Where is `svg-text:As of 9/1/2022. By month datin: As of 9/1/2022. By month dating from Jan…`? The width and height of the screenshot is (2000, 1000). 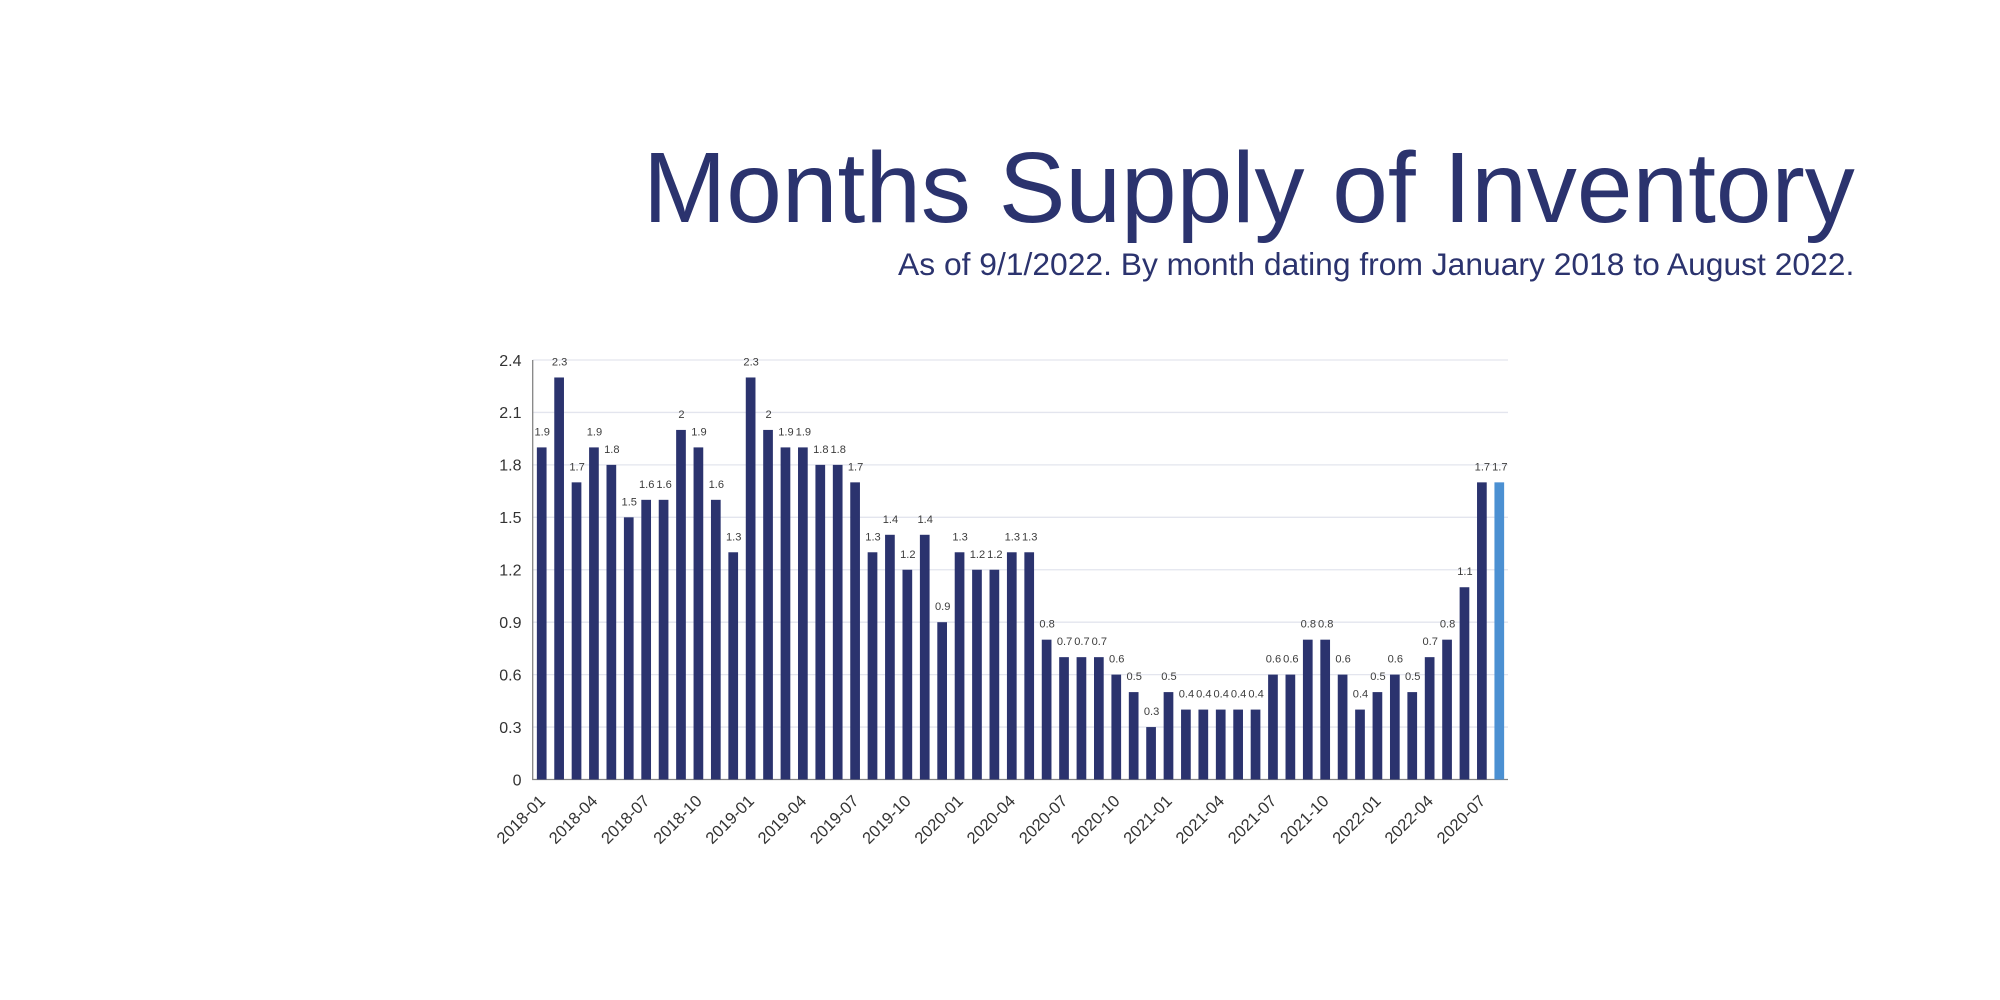
svg-text:As of 9/1/2022. By month datin: As of 9/1/2022. By month dating from Jan… is located at coordinates (1376, 264).